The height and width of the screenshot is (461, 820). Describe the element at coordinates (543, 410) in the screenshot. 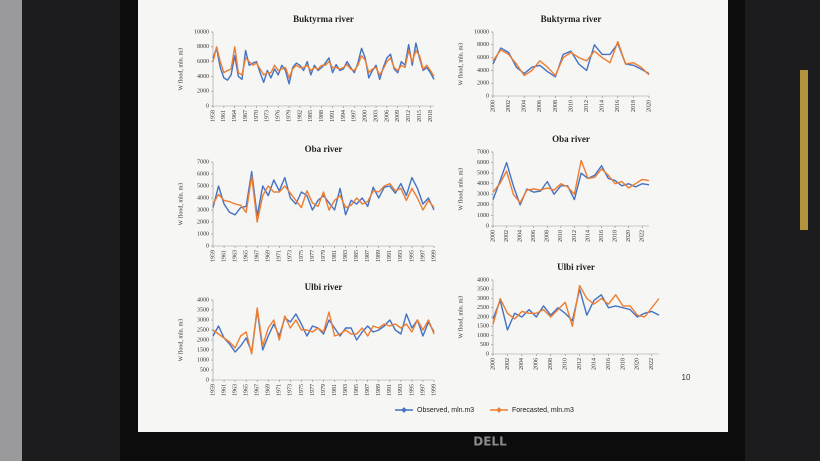

I see `legend-label: Forecasted, mln.m3` at that location.